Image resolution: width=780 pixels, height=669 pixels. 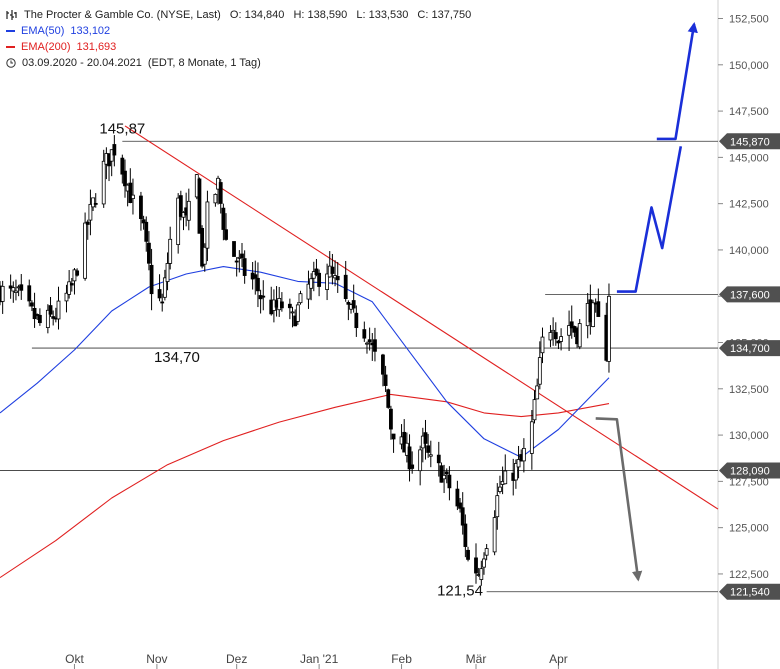 I want to click on y-tick-label: 122,500, so click(x=749, y=575).